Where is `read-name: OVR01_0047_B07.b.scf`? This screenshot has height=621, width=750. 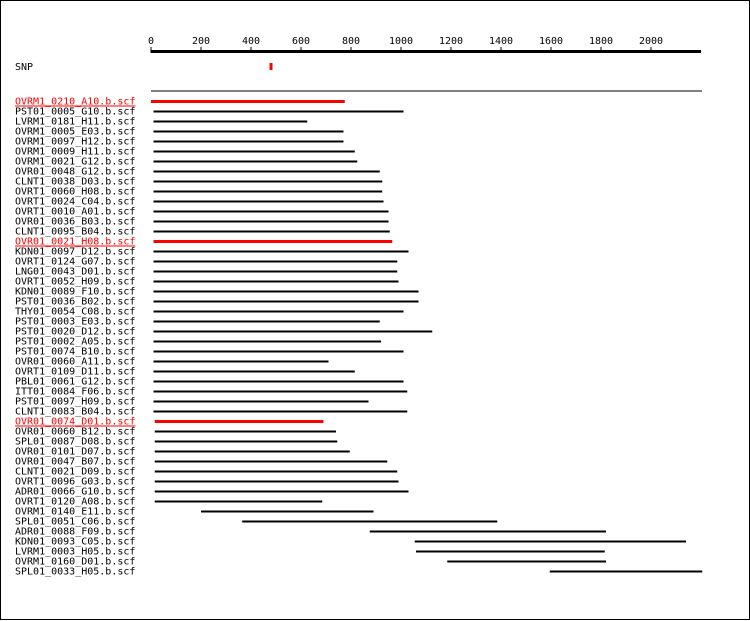 read-name: OVR01_0047_B07.b.scf is located at coordinates (75, 462).